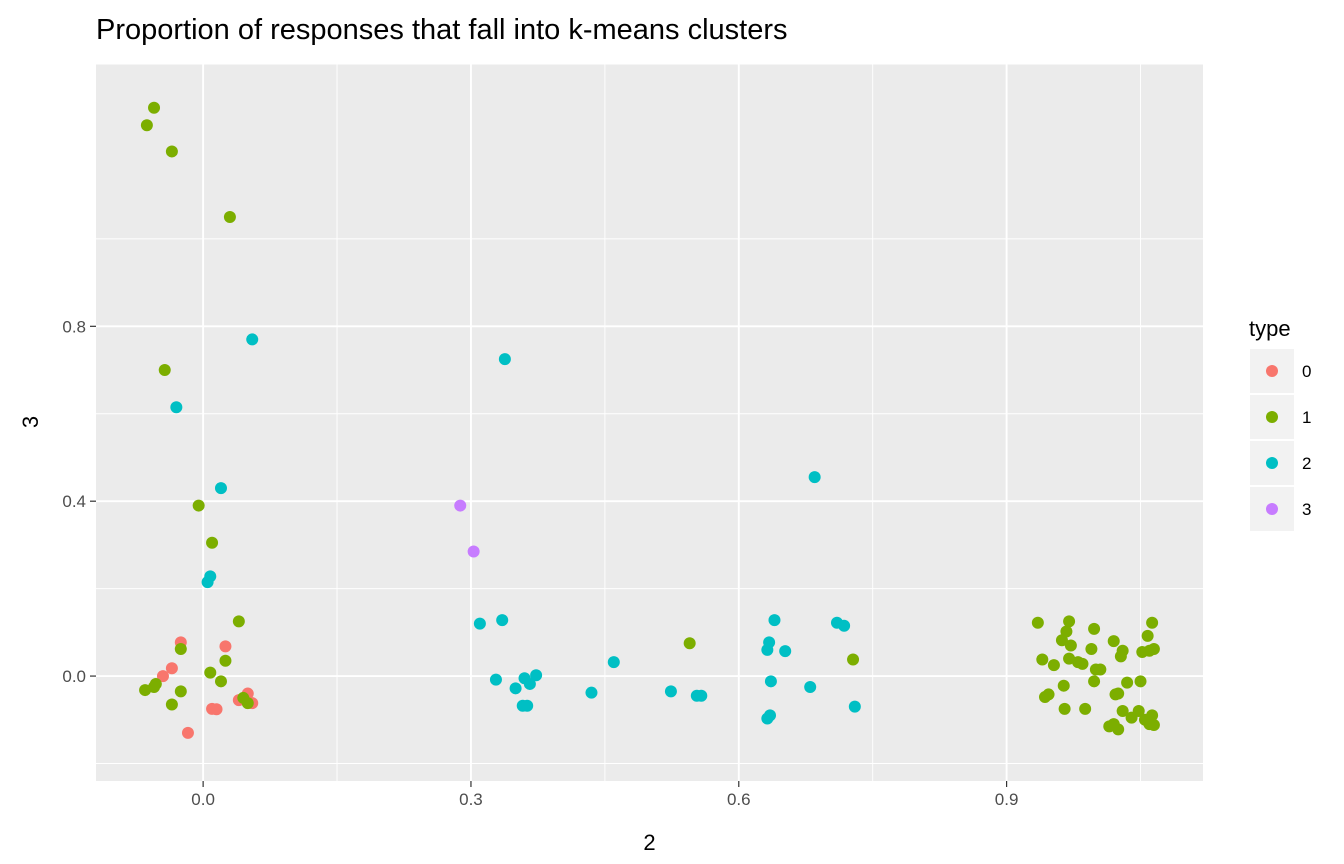 The width and height of the screenshot is (1344, 864). What do you see at coordinates (1306, 371) in the screenshot?
I see `legend-label: 0` at bounding box center [1306, 371].